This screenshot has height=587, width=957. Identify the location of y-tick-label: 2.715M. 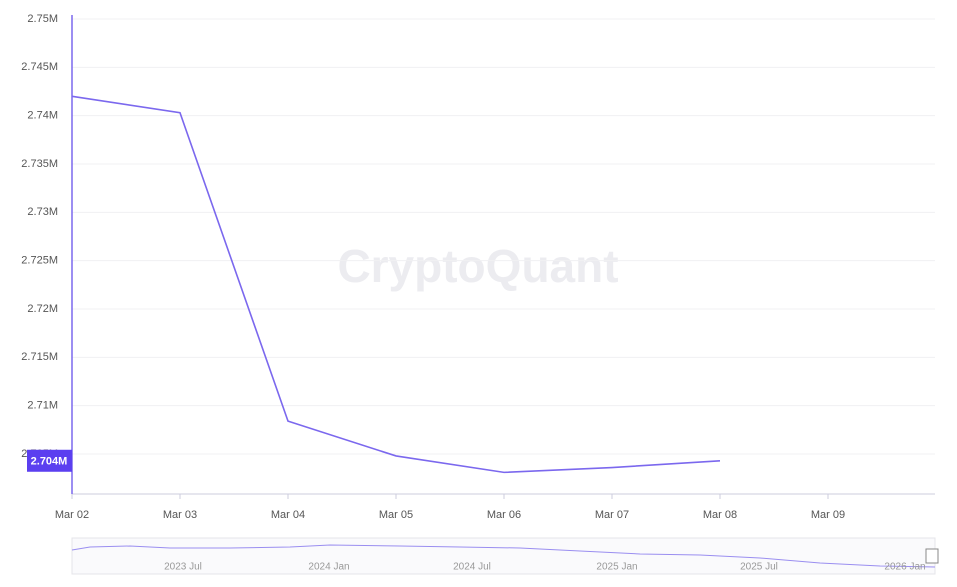
(39, 357).